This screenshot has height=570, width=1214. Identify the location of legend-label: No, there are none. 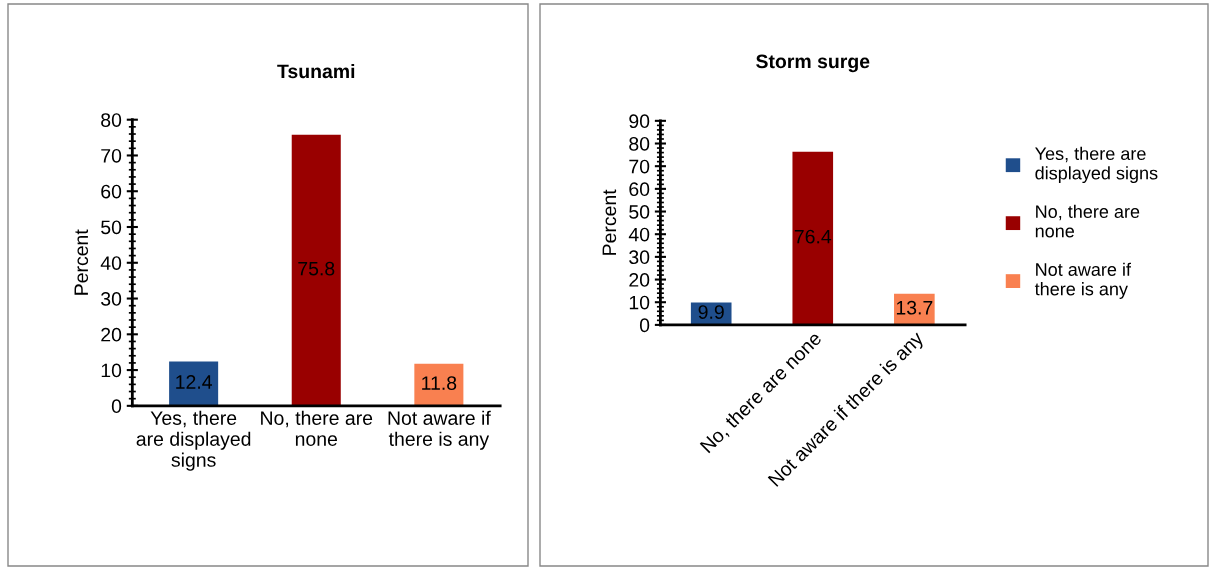
(1087, 221).